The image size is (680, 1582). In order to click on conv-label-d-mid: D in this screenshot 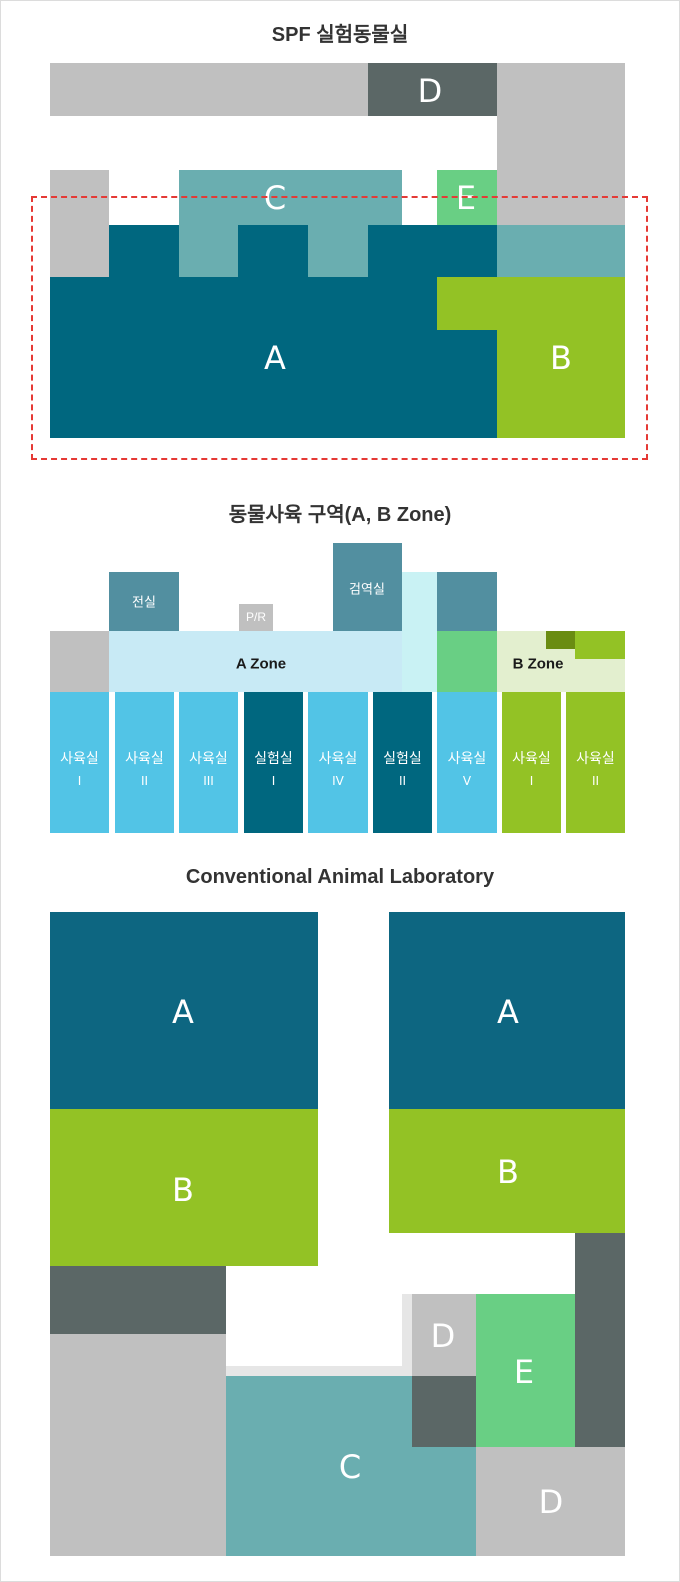, I will do `click(443, 1336)`.